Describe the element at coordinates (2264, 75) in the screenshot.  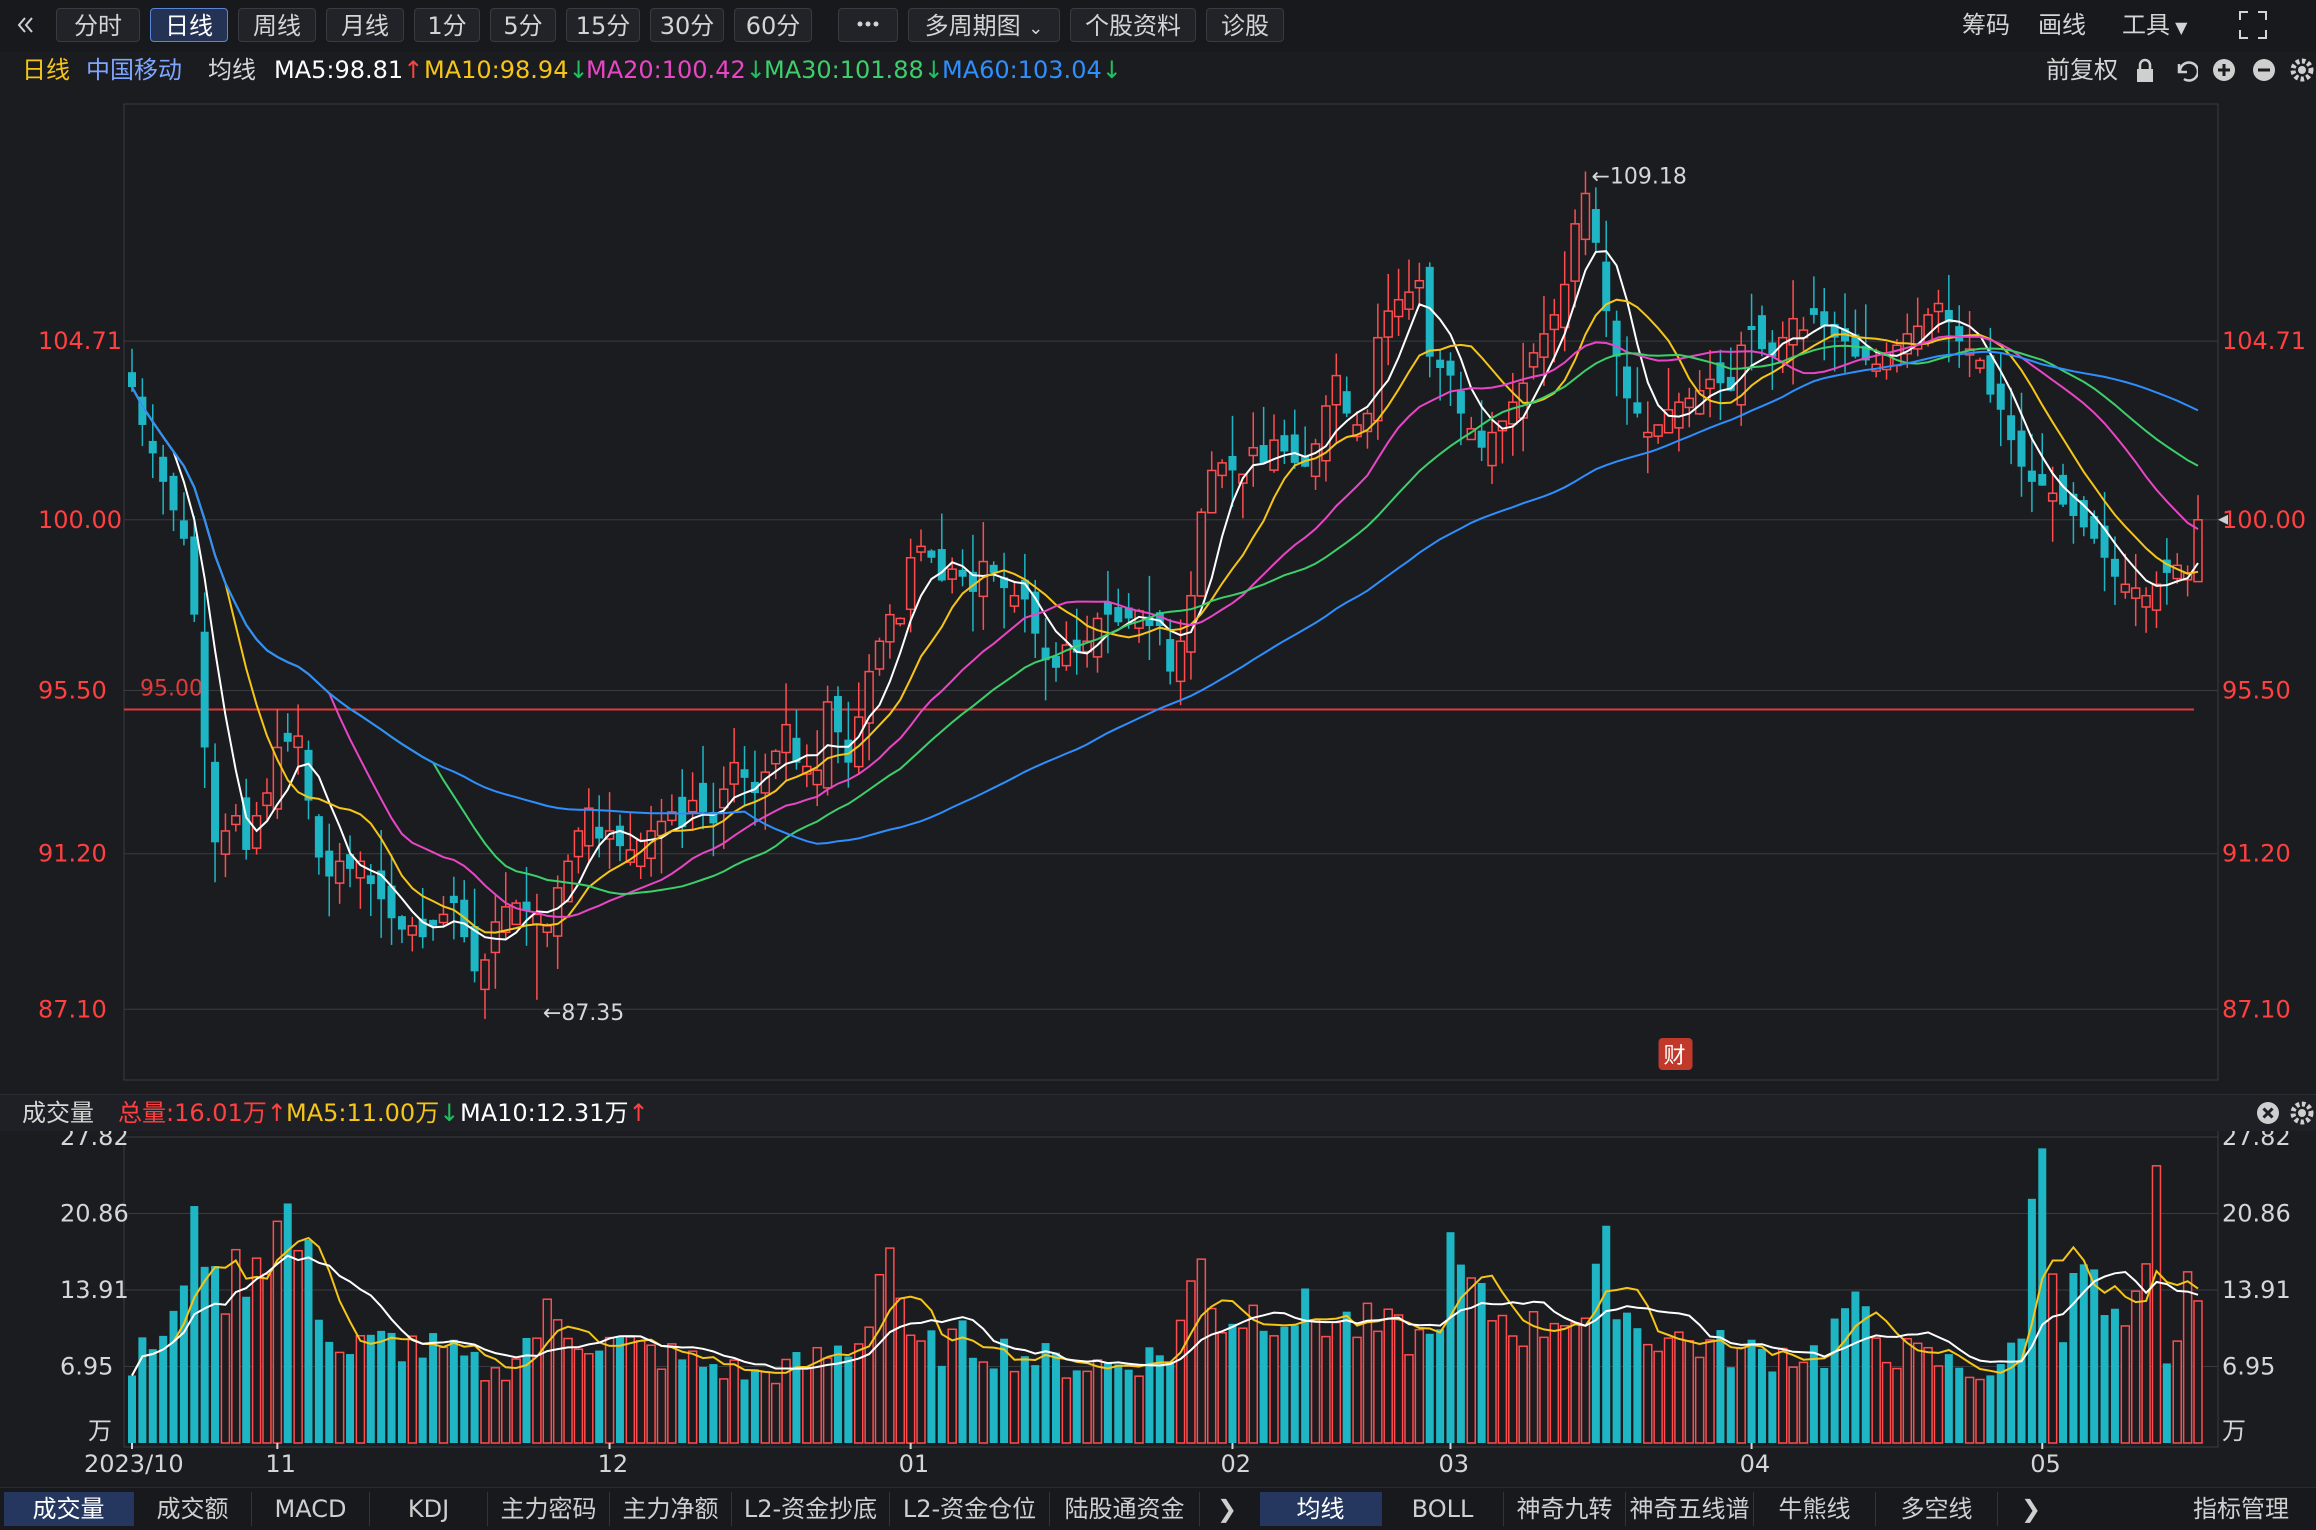
I see `zoom-out-icon` at that location.